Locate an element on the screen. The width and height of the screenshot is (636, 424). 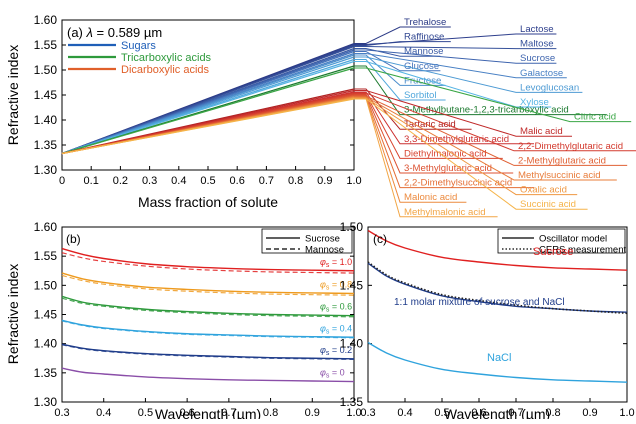
panel-b-series-line-sucrose is located at coordinates (208, 283).